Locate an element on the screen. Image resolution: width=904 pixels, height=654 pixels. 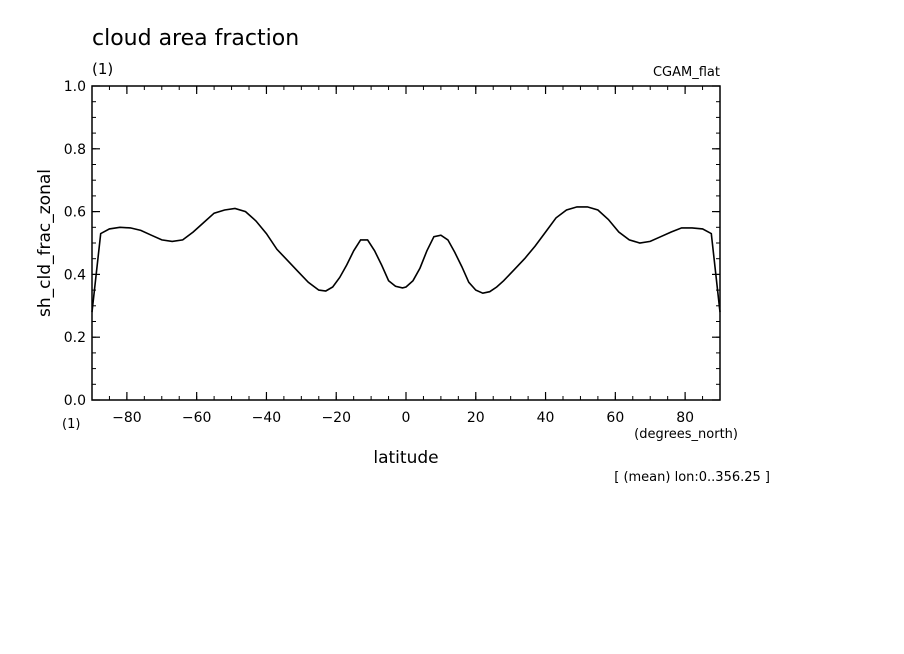
y-axis-label: sh_cld_frac_zonal is located at coordinates (45, 243).